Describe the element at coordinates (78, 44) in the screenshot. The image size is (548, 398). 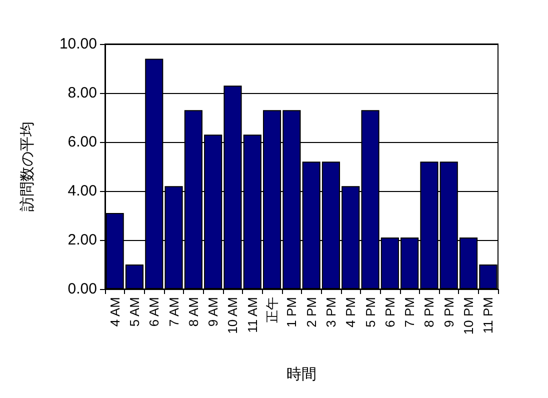
I see `y-tick-label: 10.00` at that location.